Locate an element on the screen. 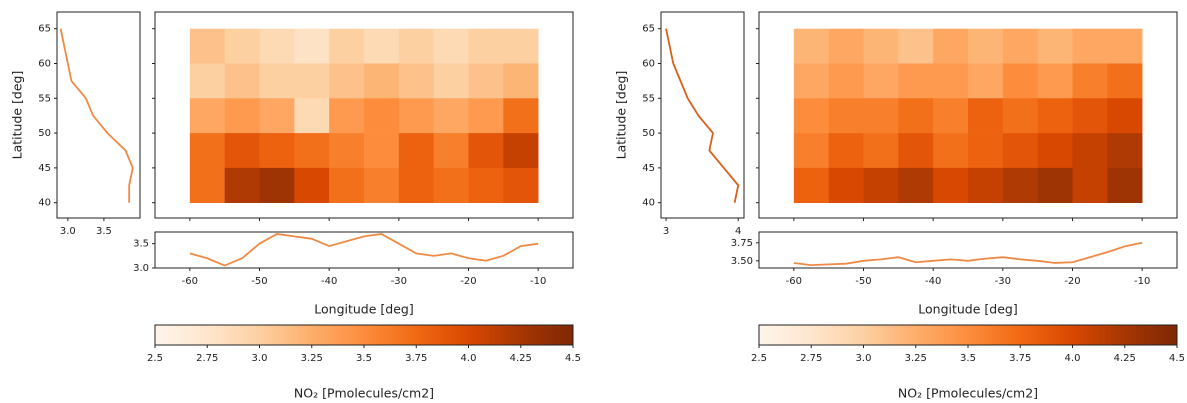 The image size is (1187, 403). lat-profile-x-tick-label: 3.5 is located at coordinates (104, 231).